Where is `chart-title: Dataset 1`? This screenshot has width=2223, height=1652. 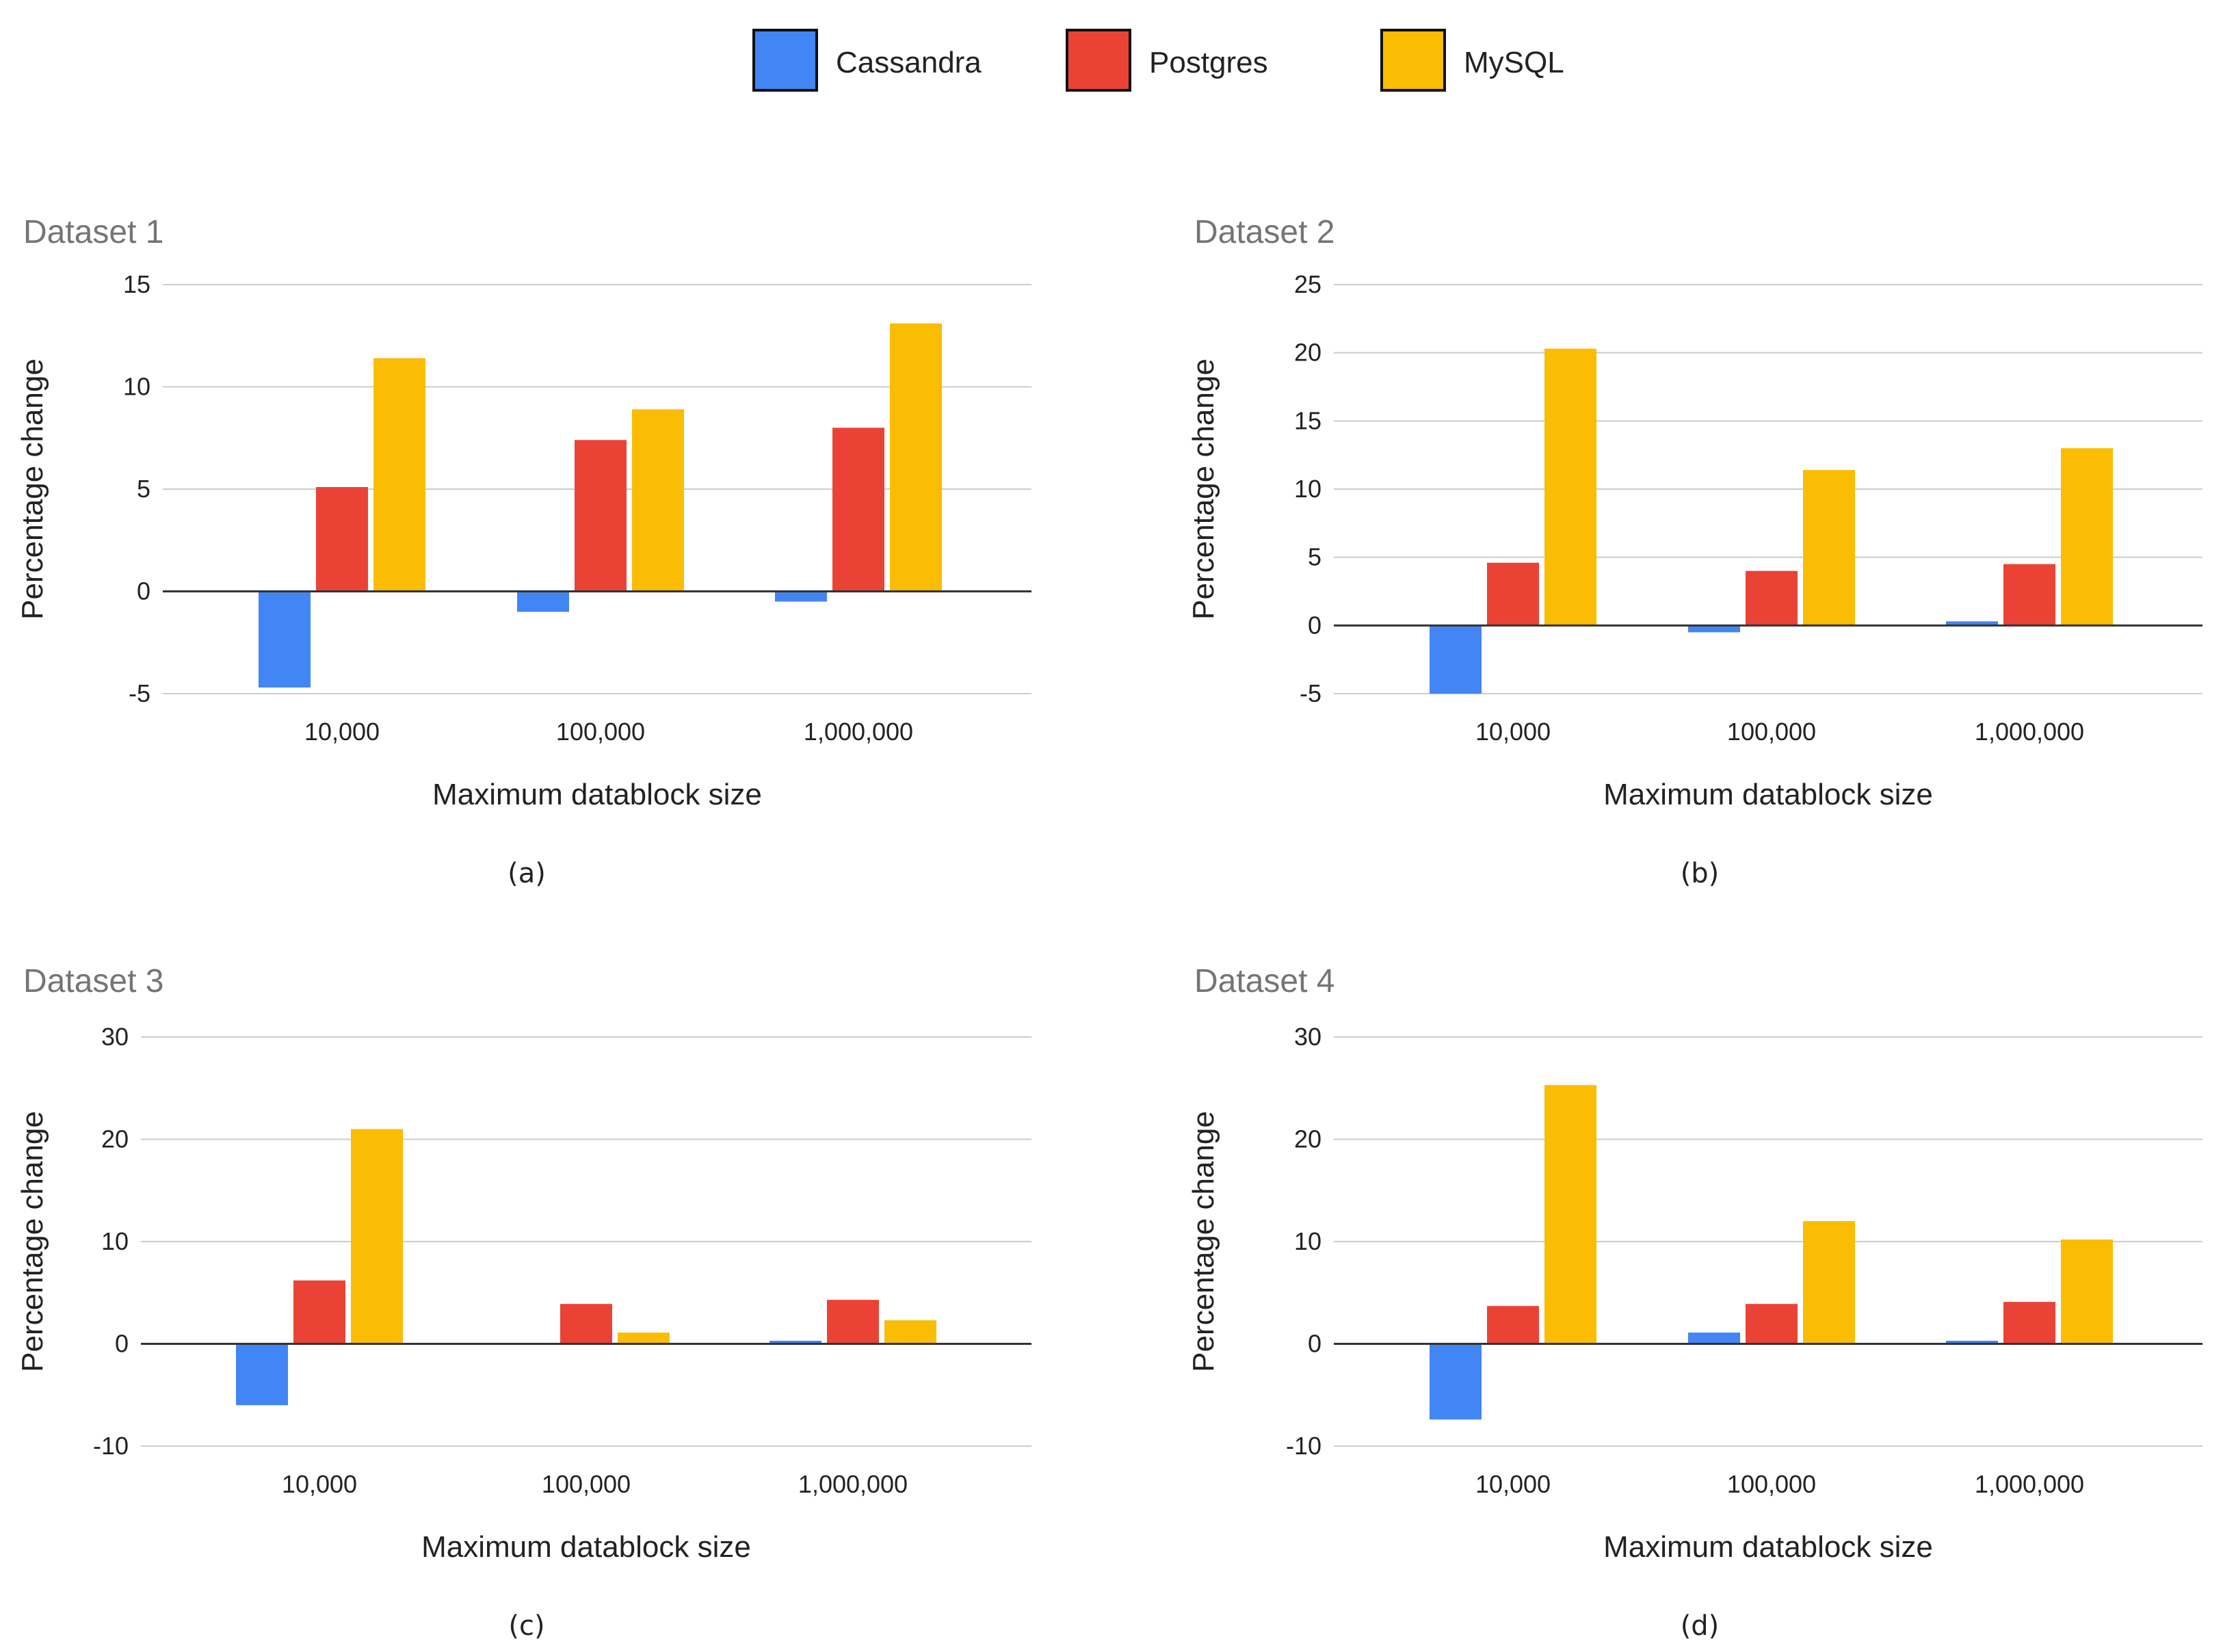
chart-title: Dataset 1 is located at coordinates (93, 232).